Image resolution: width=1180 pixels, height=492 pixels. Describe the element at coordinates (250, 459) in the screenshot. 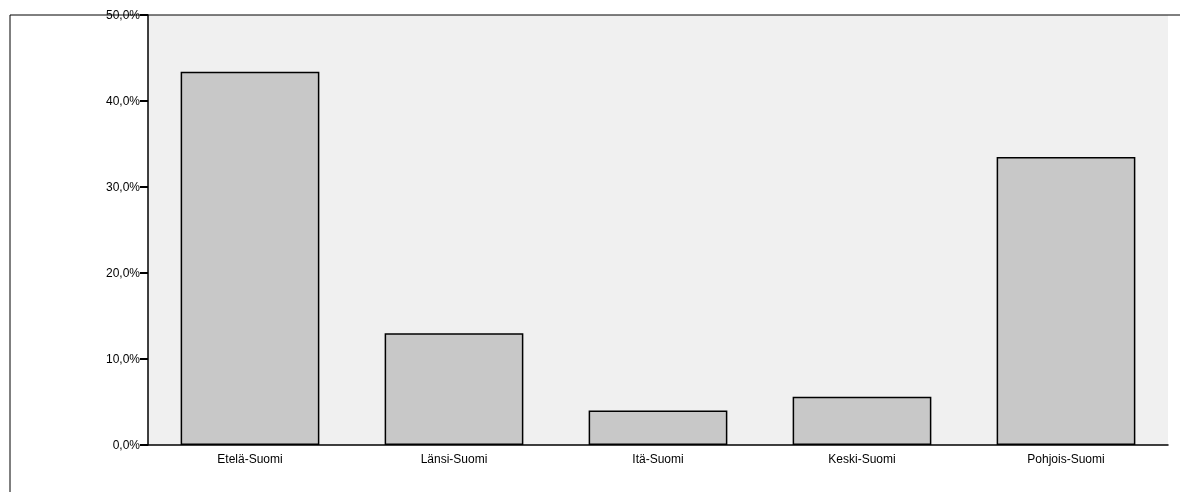

I see `x-tick-label: Etelä-Suomi` at that location.